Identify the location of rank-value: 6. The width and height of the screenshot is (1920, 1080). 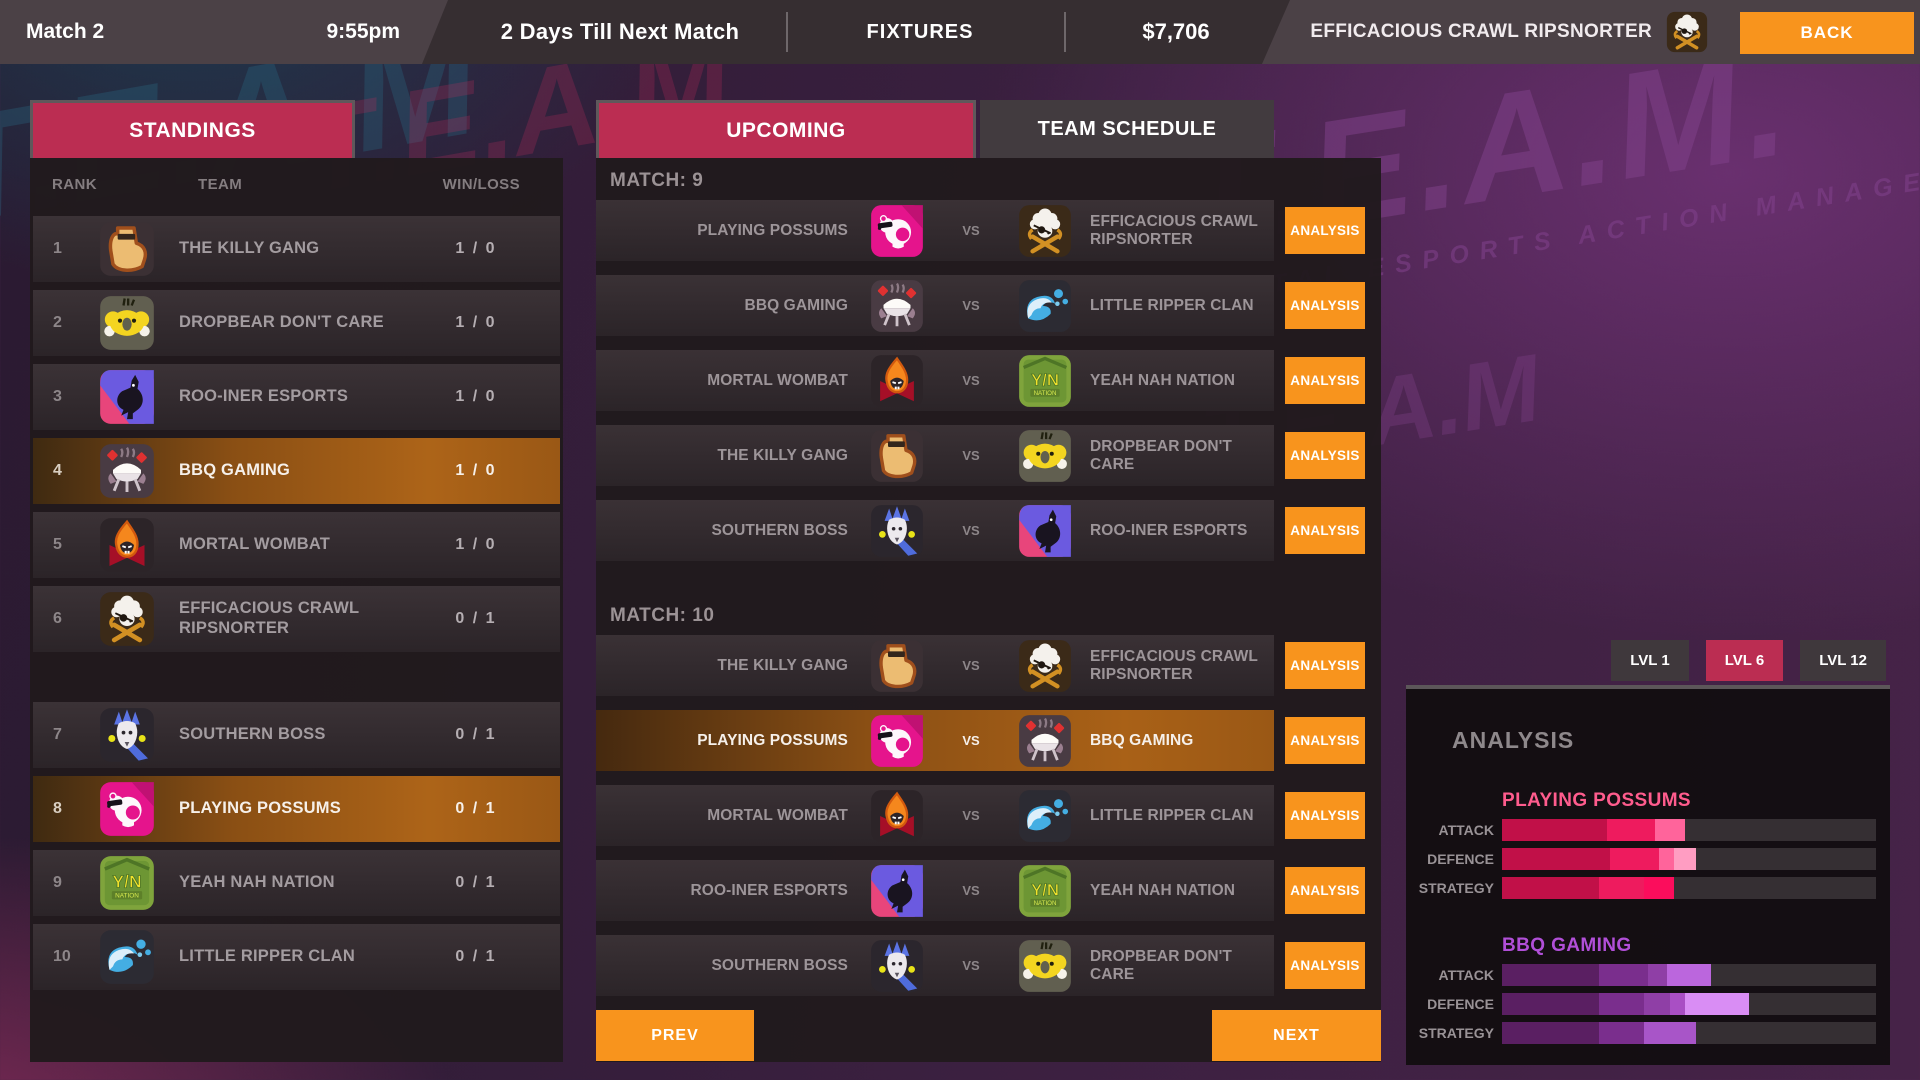
(57, 618).